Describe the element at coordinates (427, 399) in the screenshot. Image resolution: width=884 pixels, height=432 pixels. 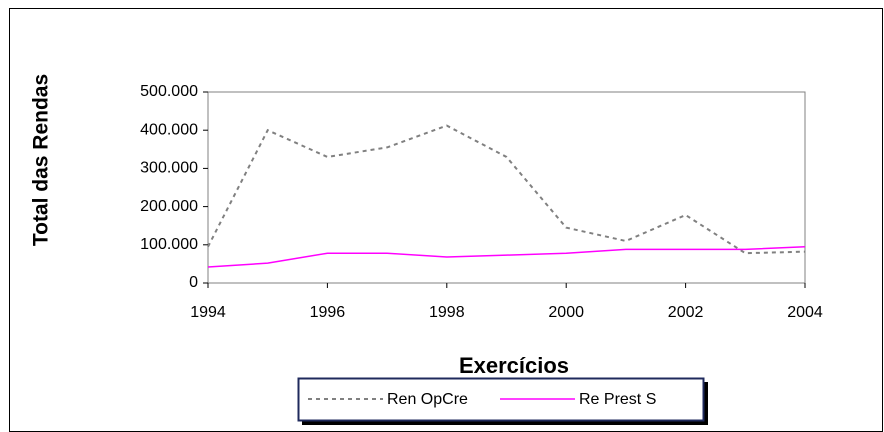
I see `legend-label: Ren OpCre` at that location.